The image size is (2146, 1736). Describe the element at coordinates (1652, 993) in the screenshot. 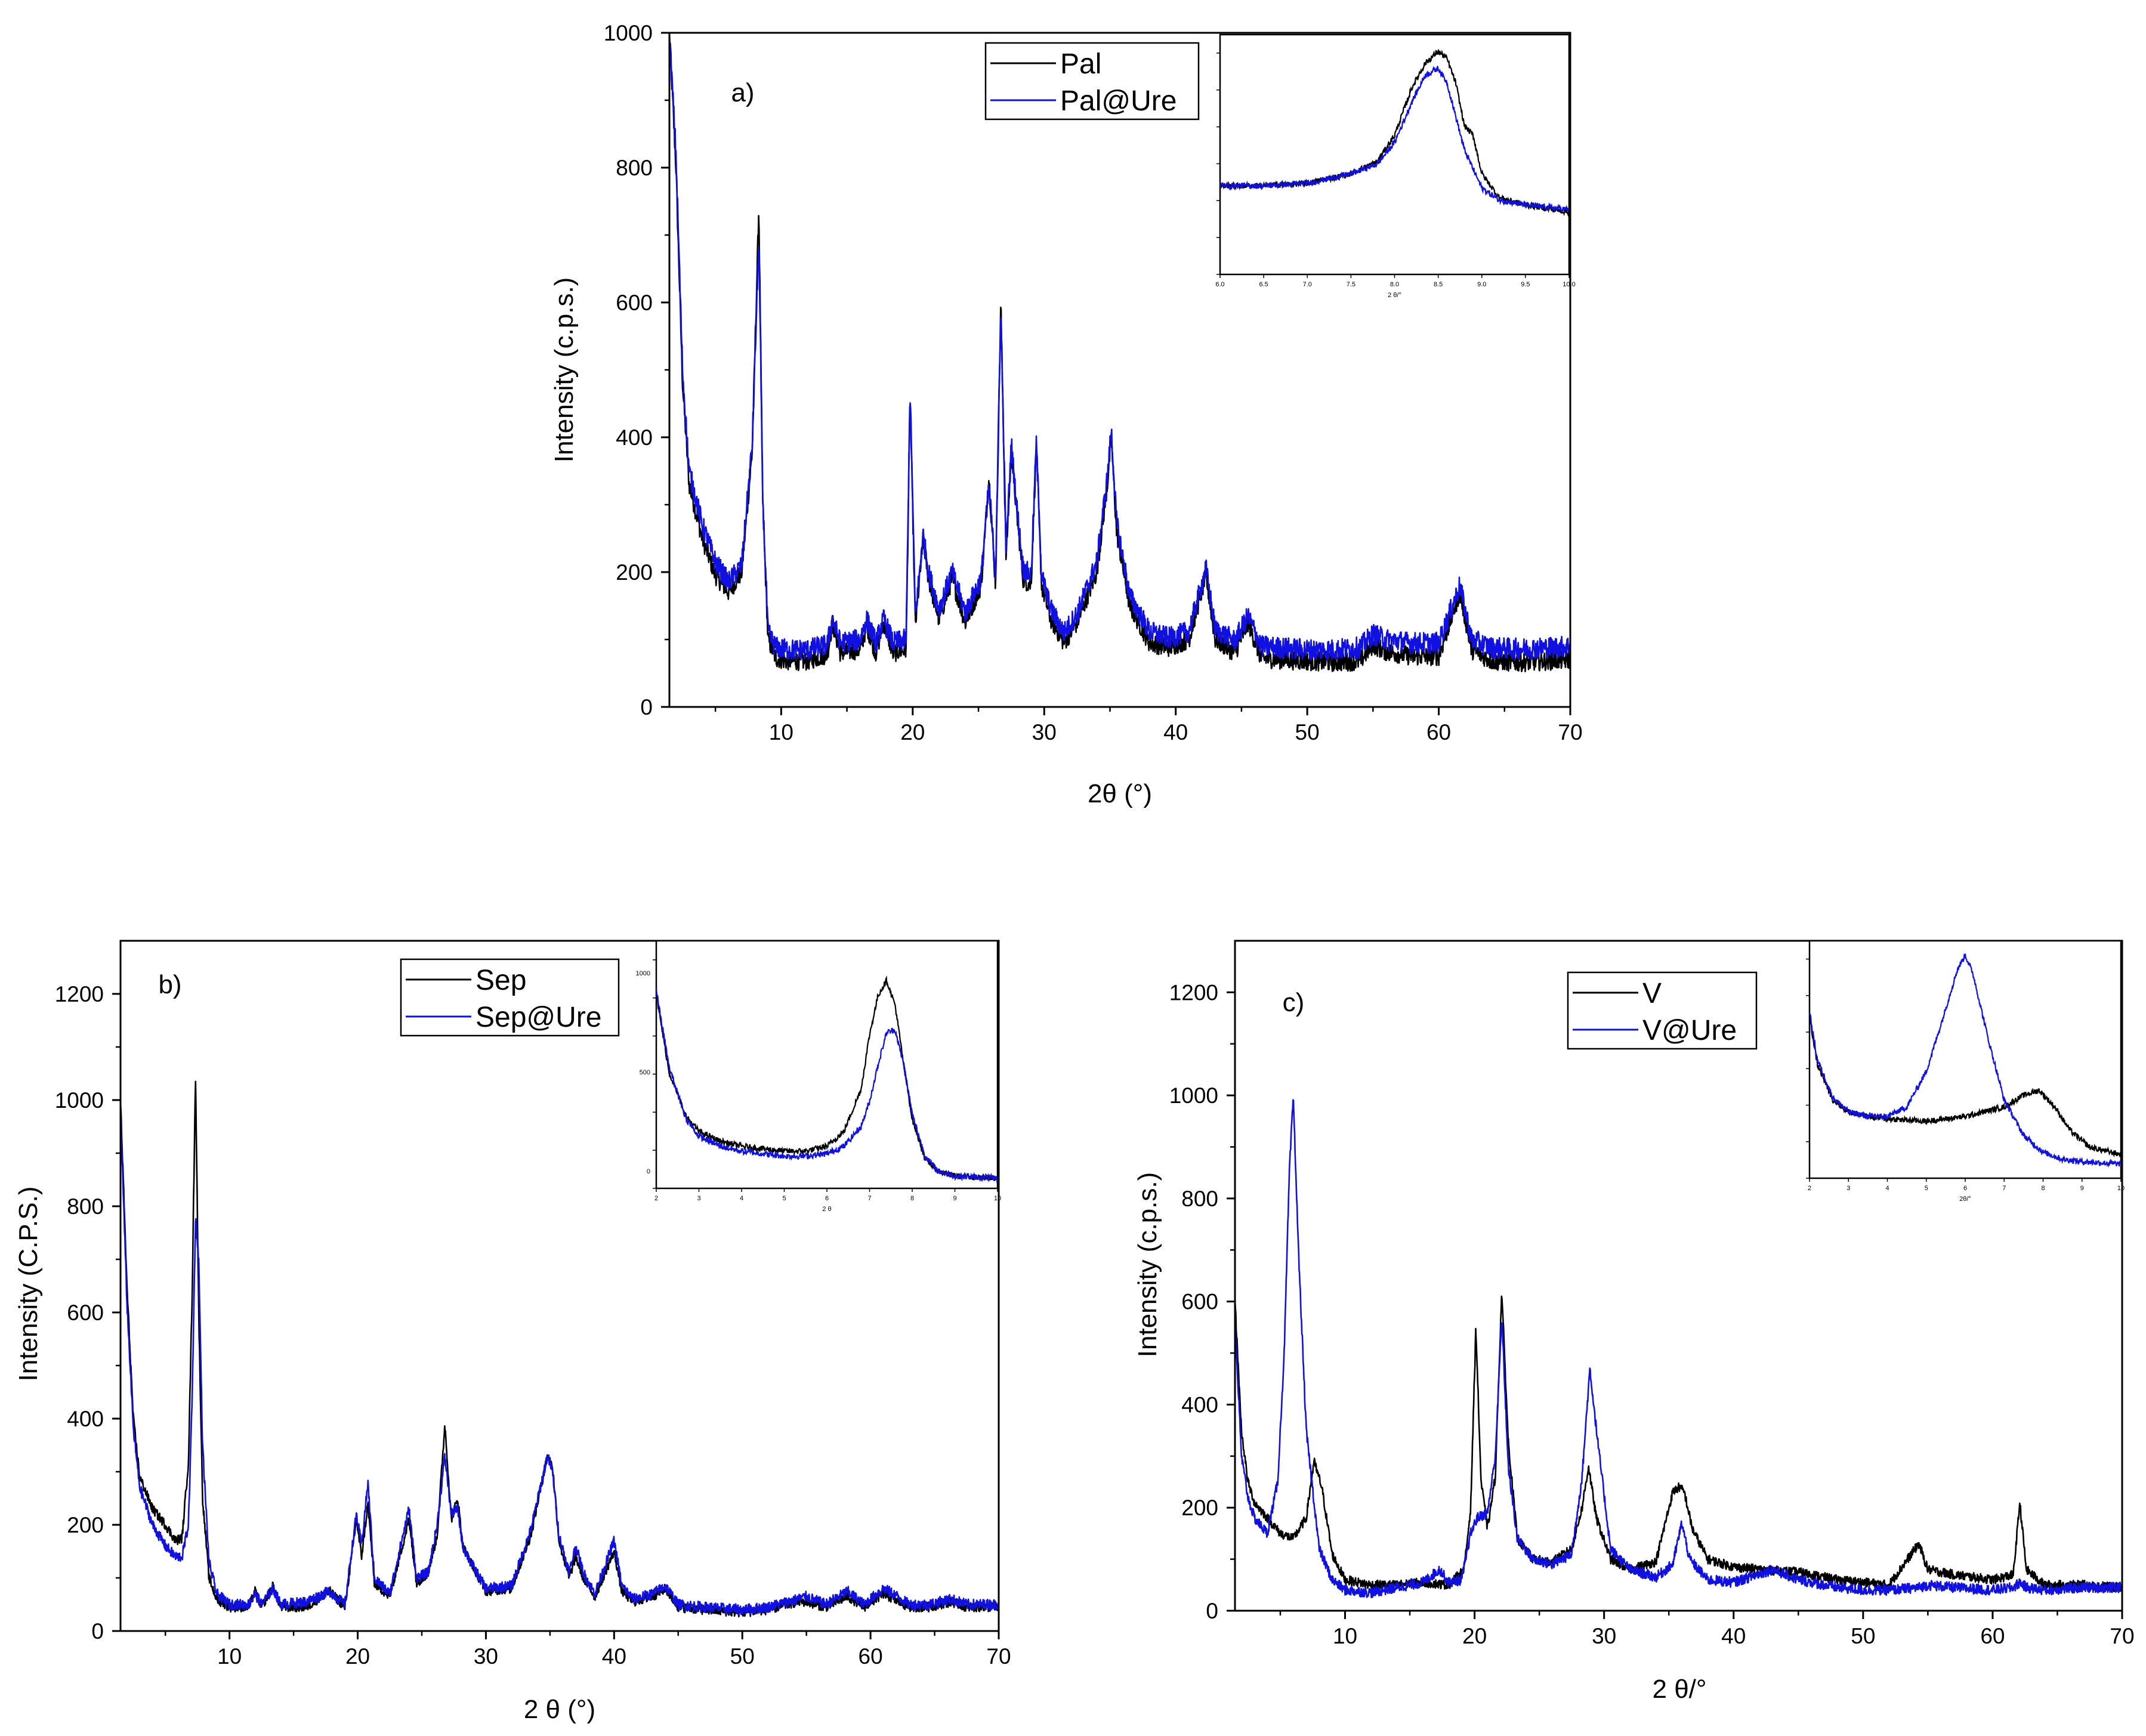

I see `legend-label: V` at that location.